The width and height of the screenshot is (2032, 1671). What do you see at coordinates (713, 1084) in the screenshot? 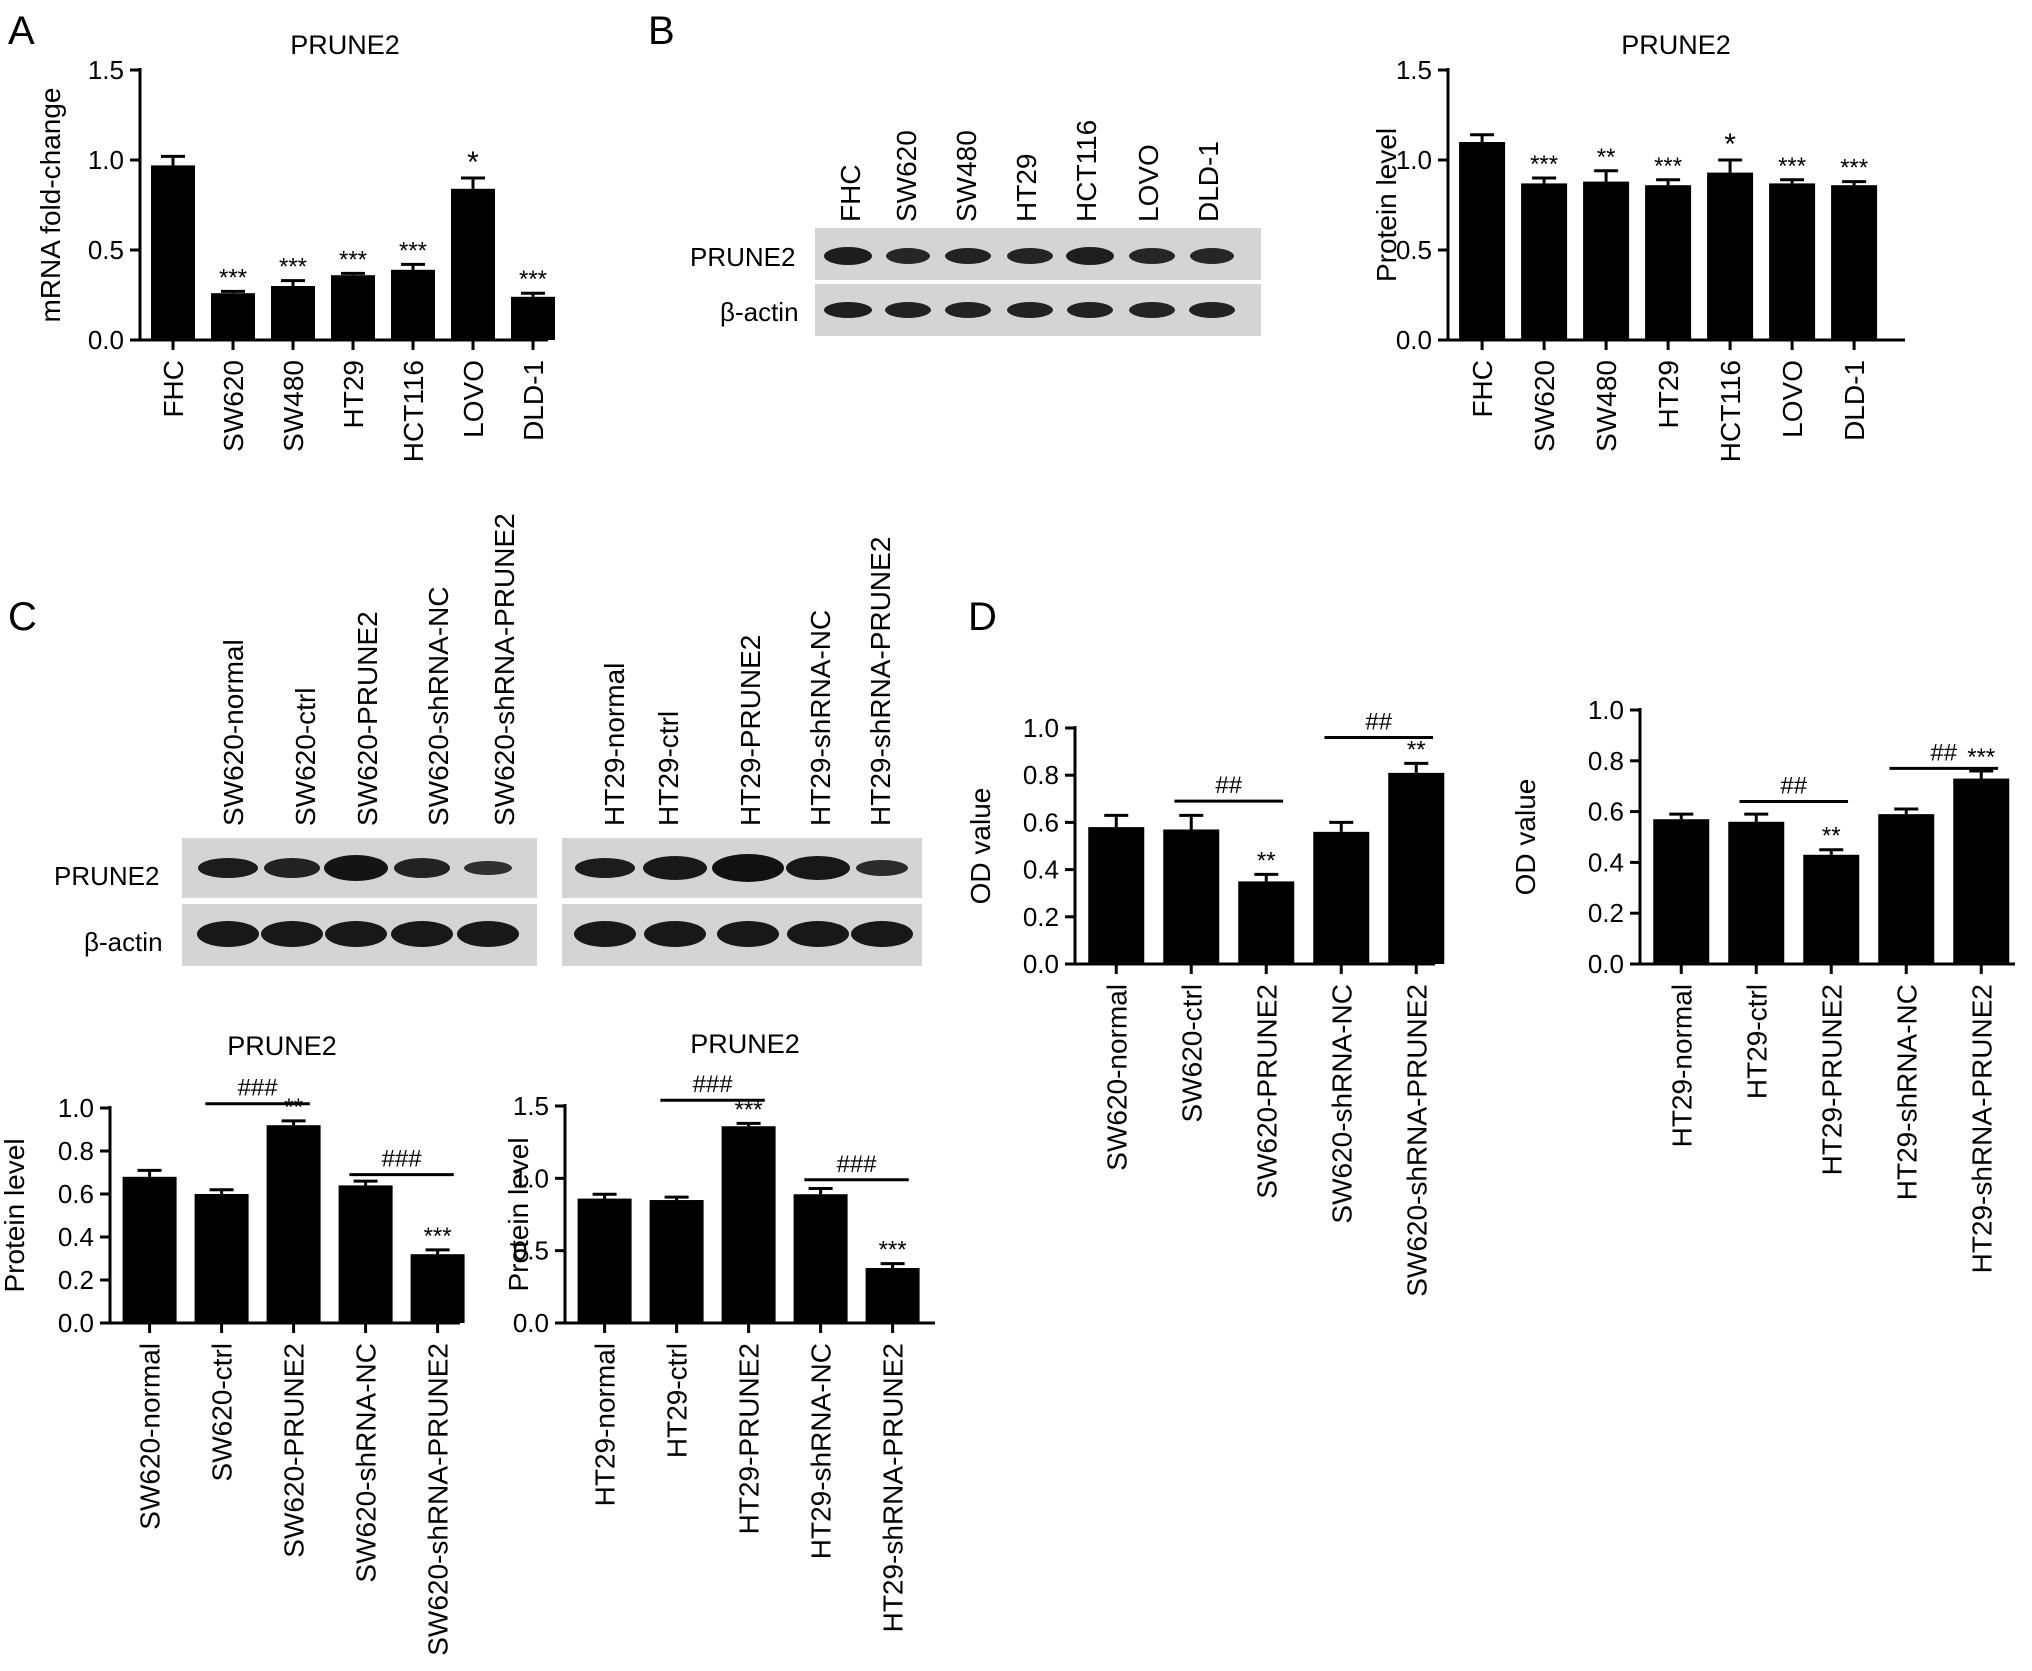
I see `comparison-label: ###` at bounding box center [713, 1084].